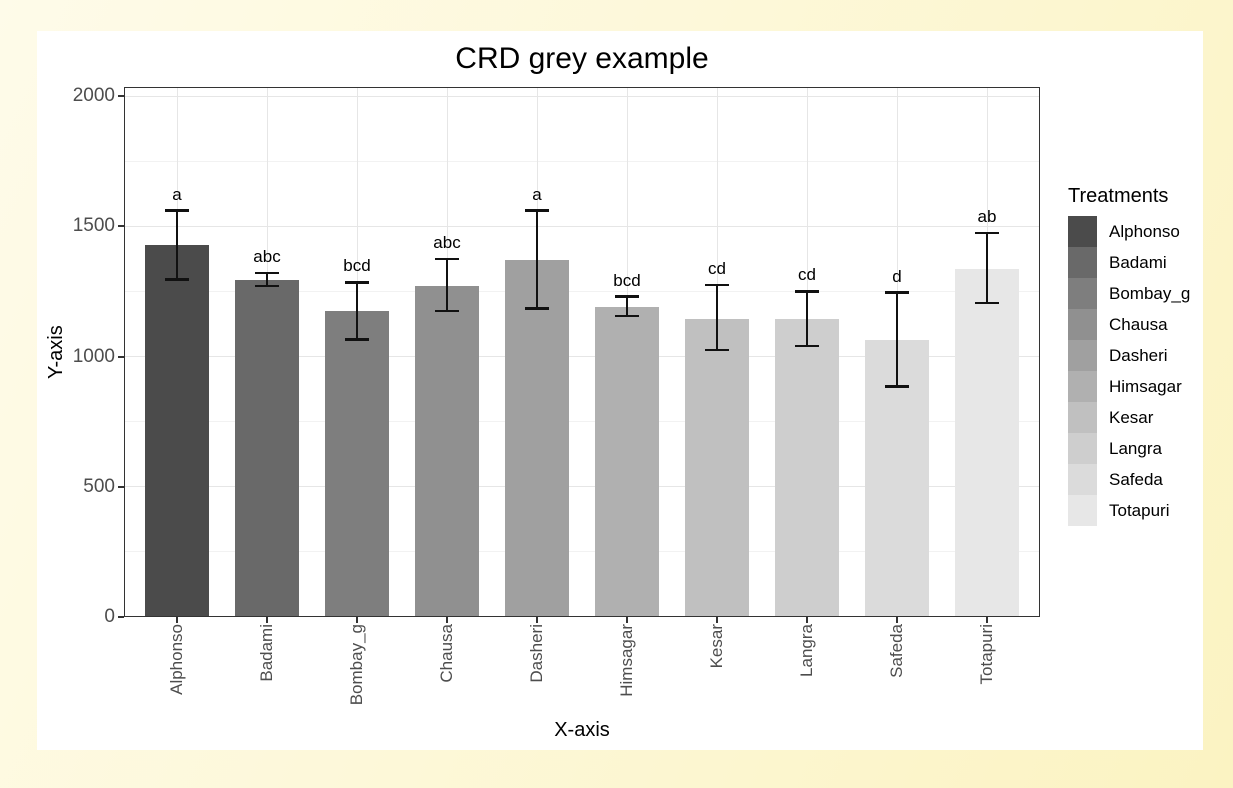  Describe the element at coordinates (582, 58) in the screenshot. I see `chart-title: CRD grey example` at that location.